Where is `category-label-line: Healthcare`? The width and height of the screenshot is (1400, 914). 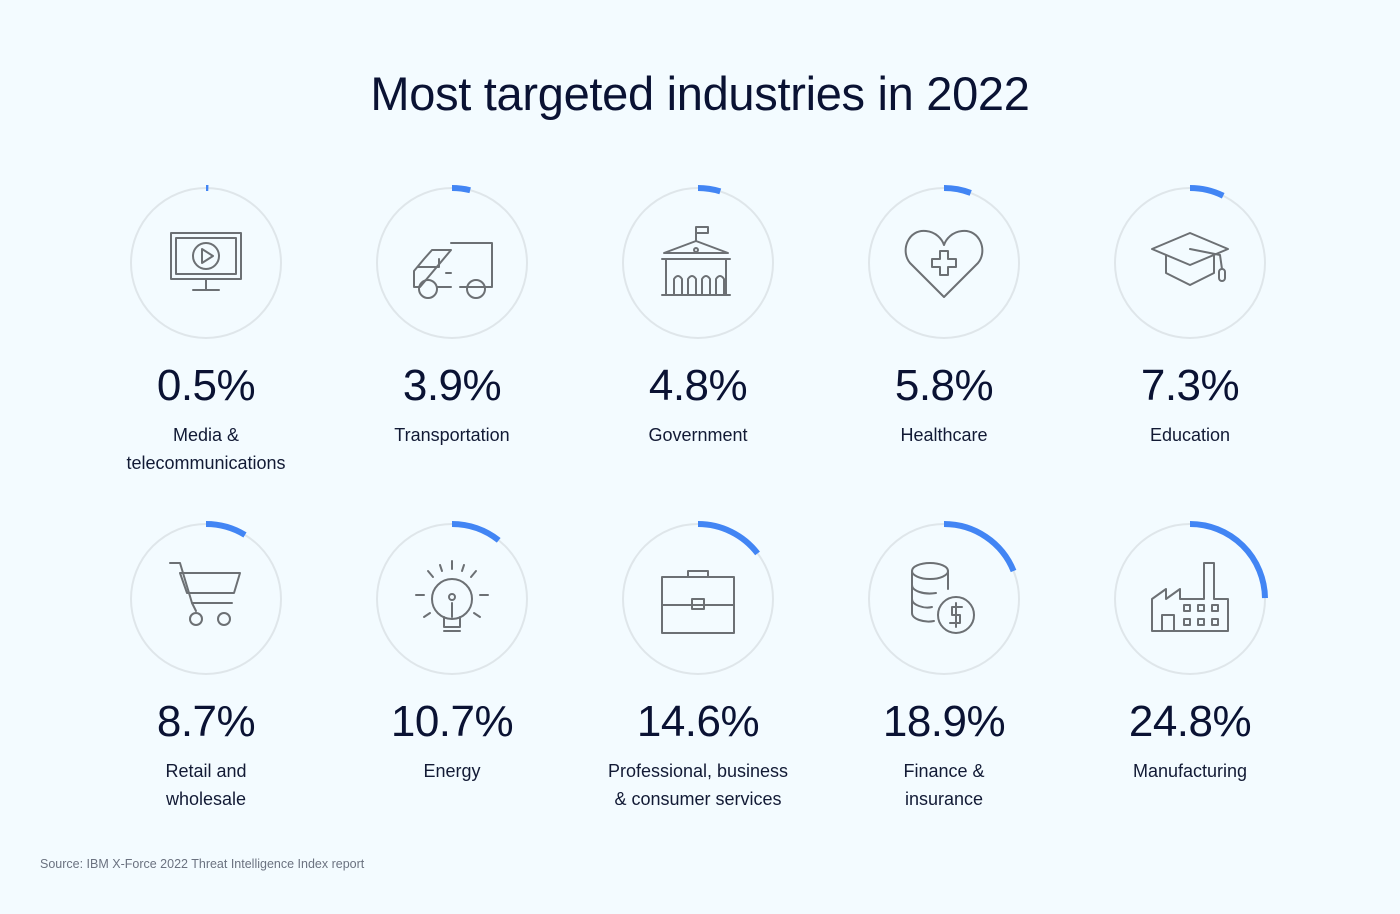
category-label-line: Healthcare is located at coordinates (944, 435).